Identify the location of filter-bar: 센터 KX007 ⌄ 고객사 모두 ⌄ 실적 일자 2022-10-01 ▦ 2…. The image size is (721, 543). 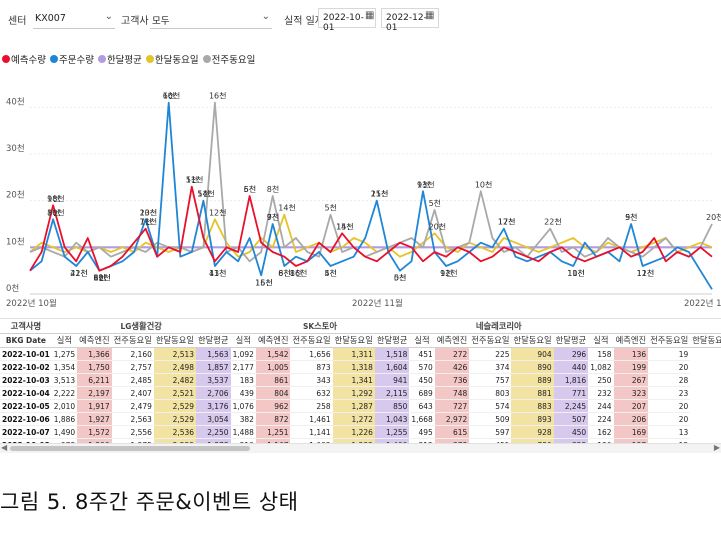
(360, 19).